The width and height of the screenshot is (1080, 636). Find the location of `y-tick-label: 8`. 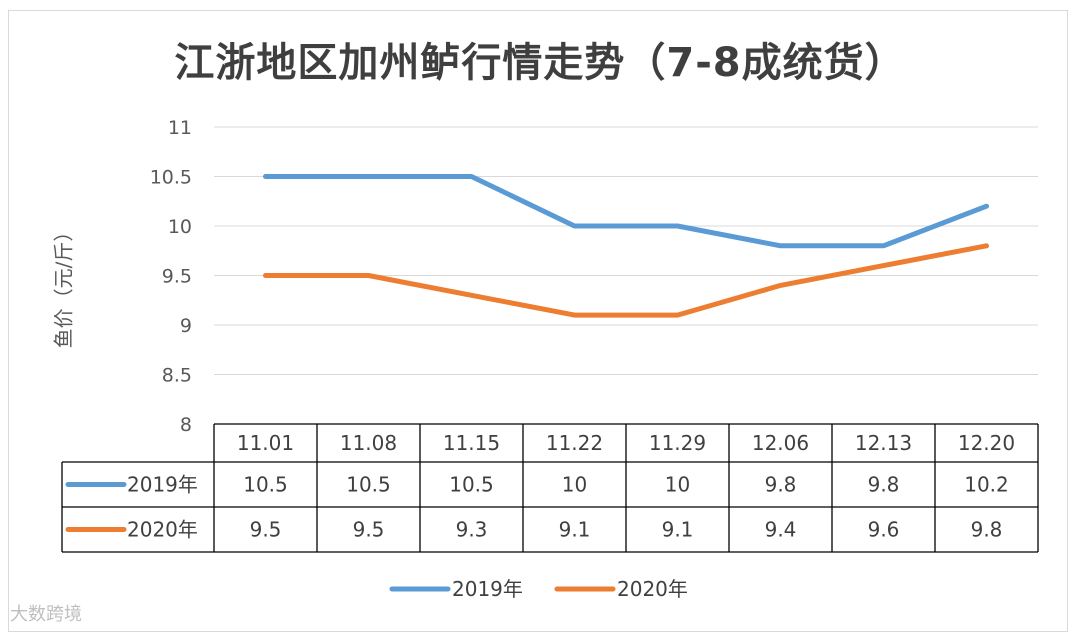

y-tick-label: 8 is located at coordinates (186, 425).